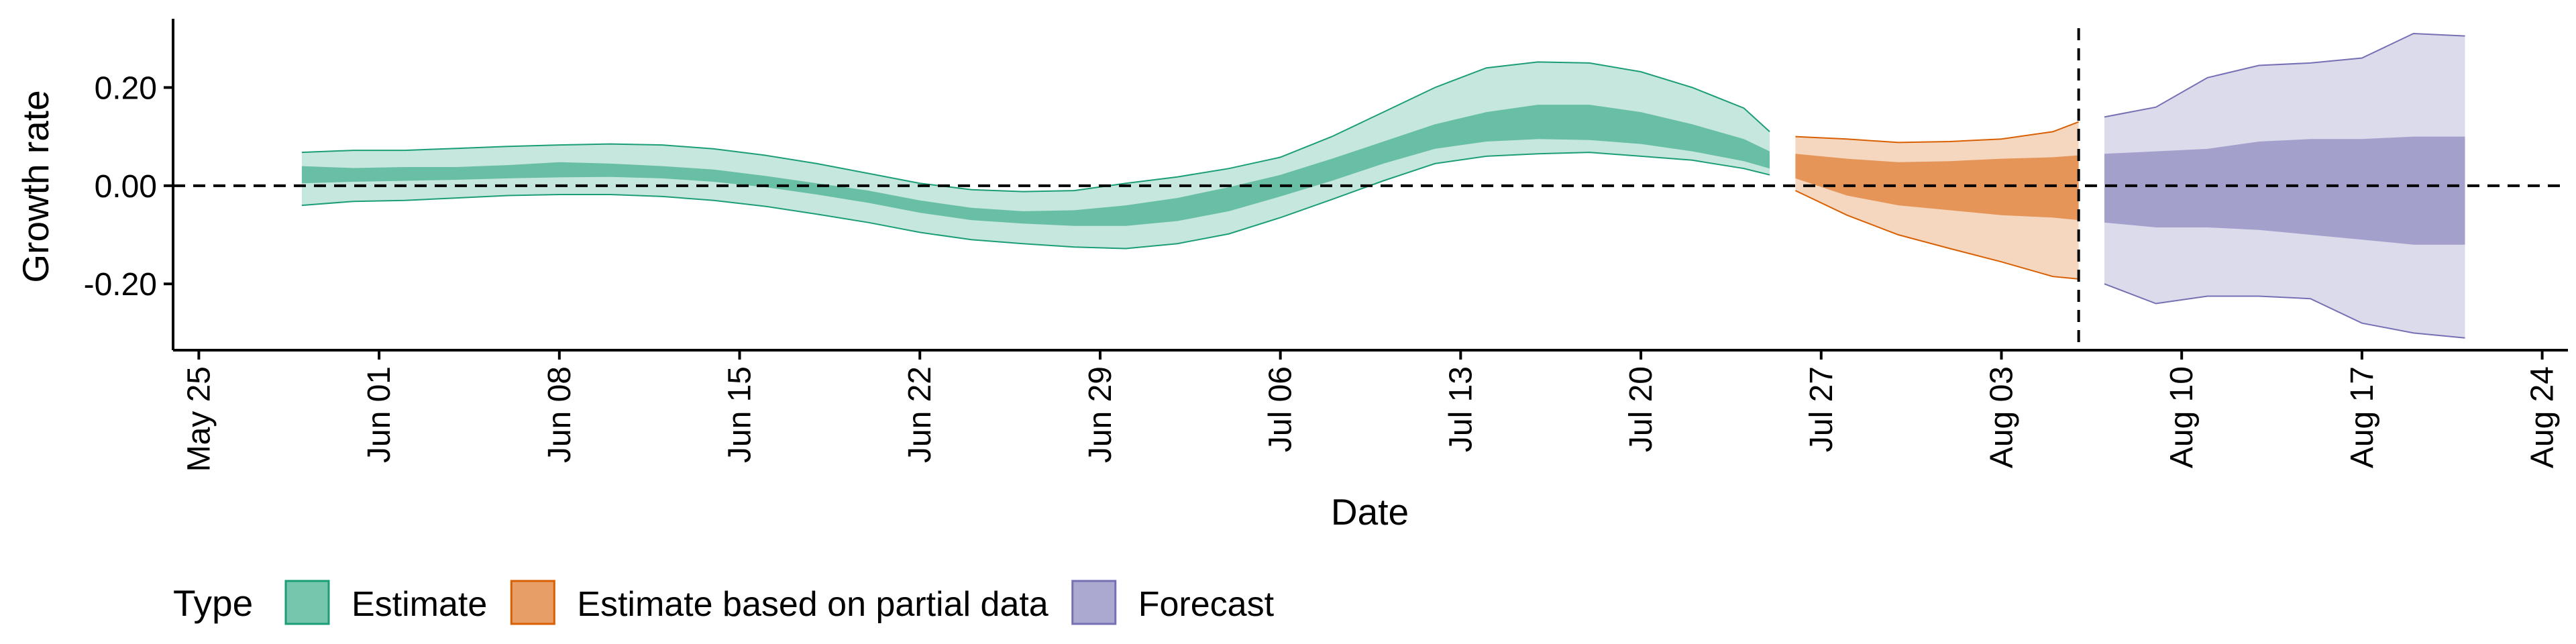  What do you see at coordinates (120, 285) in the screenshot?
I see `y-tick-label: -0.20` at bounding box center [120, 285].